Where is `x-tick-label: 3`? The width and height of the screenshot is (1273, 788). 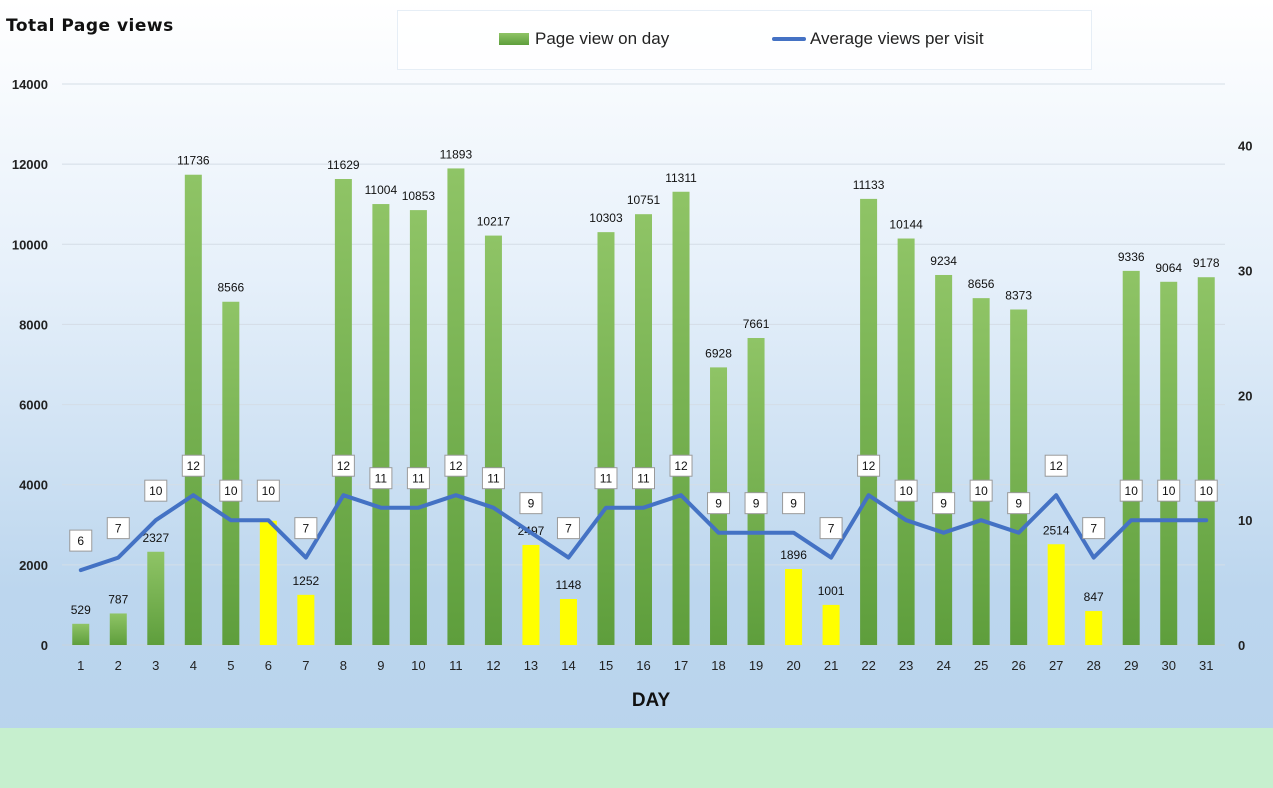 x-tick-label: 3 is located at coordinates (155, 665).